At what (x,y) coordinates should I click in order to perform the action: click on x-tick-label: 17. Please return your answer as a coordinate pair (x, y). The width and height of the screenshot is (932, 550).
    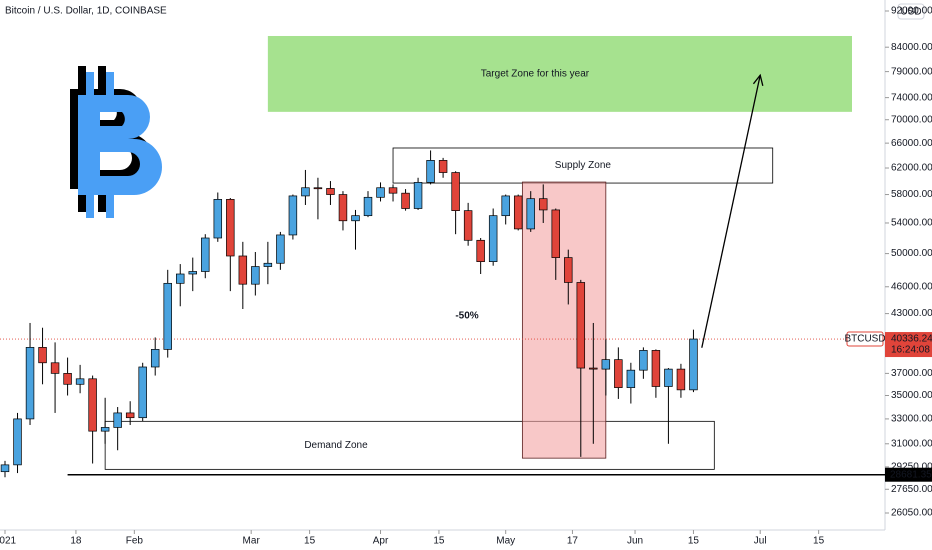
    Looking at the image, I should click on (573, 541).